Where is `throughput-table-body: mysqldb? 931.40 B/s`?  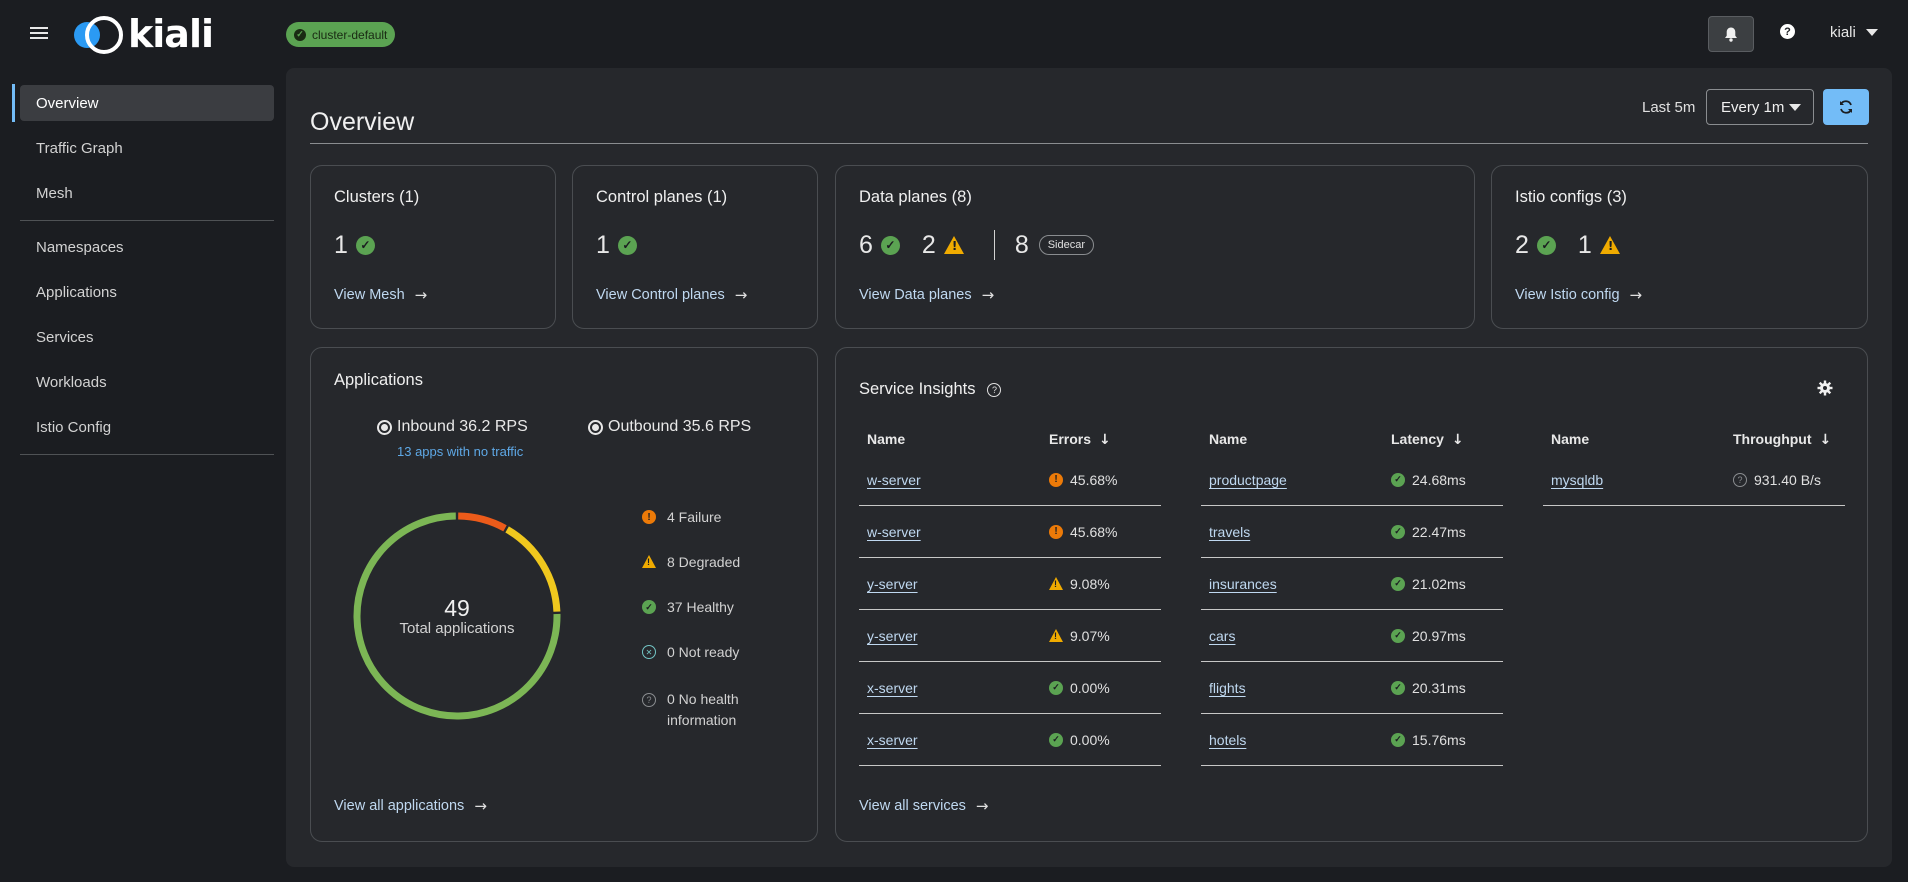 throughput-table-body: mysqldb? 931.40 B/s is located at coordinates (1694, 480).